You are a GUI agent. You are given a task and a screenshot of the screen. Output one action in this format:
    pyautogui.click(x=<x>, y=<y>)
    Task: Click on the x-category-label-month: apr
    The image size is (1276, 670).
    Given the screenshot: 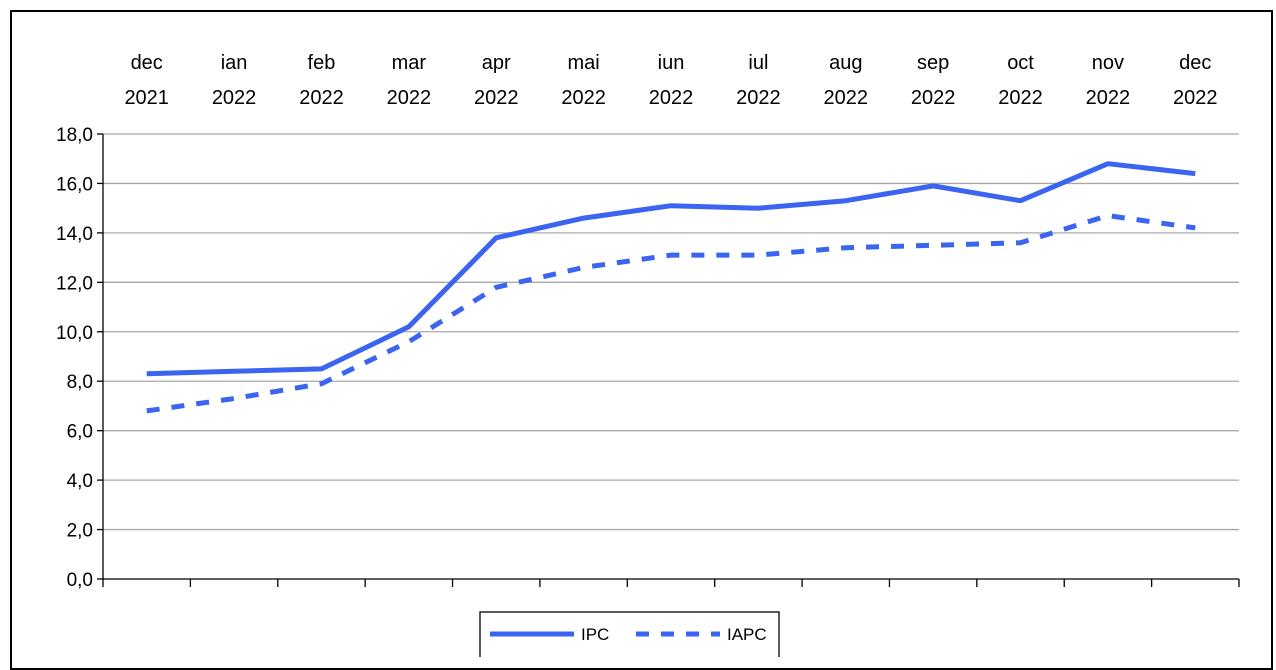 What is the action you would take?
    pyautogui.click(x=496, y=63)
    